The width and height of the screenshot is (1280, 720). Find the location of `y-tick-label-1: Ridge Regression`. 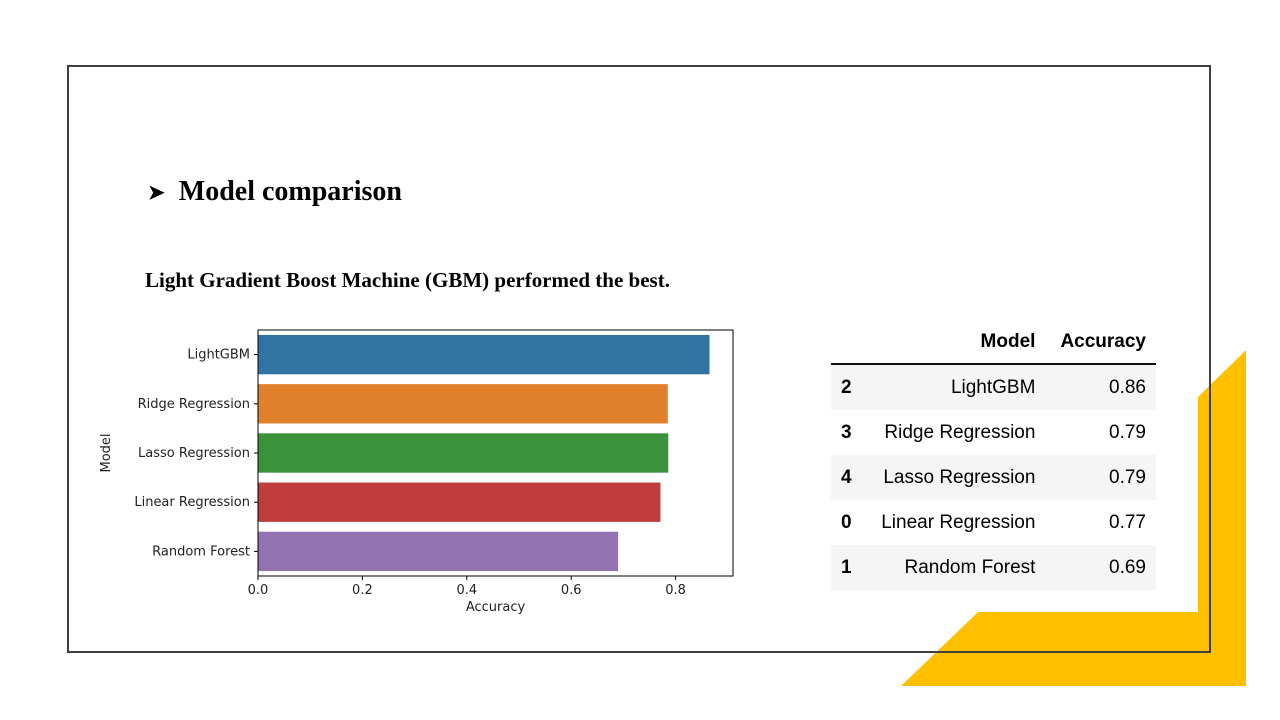

y-tick-label-1: Ridge Regression is located at coordinates (194, 404).